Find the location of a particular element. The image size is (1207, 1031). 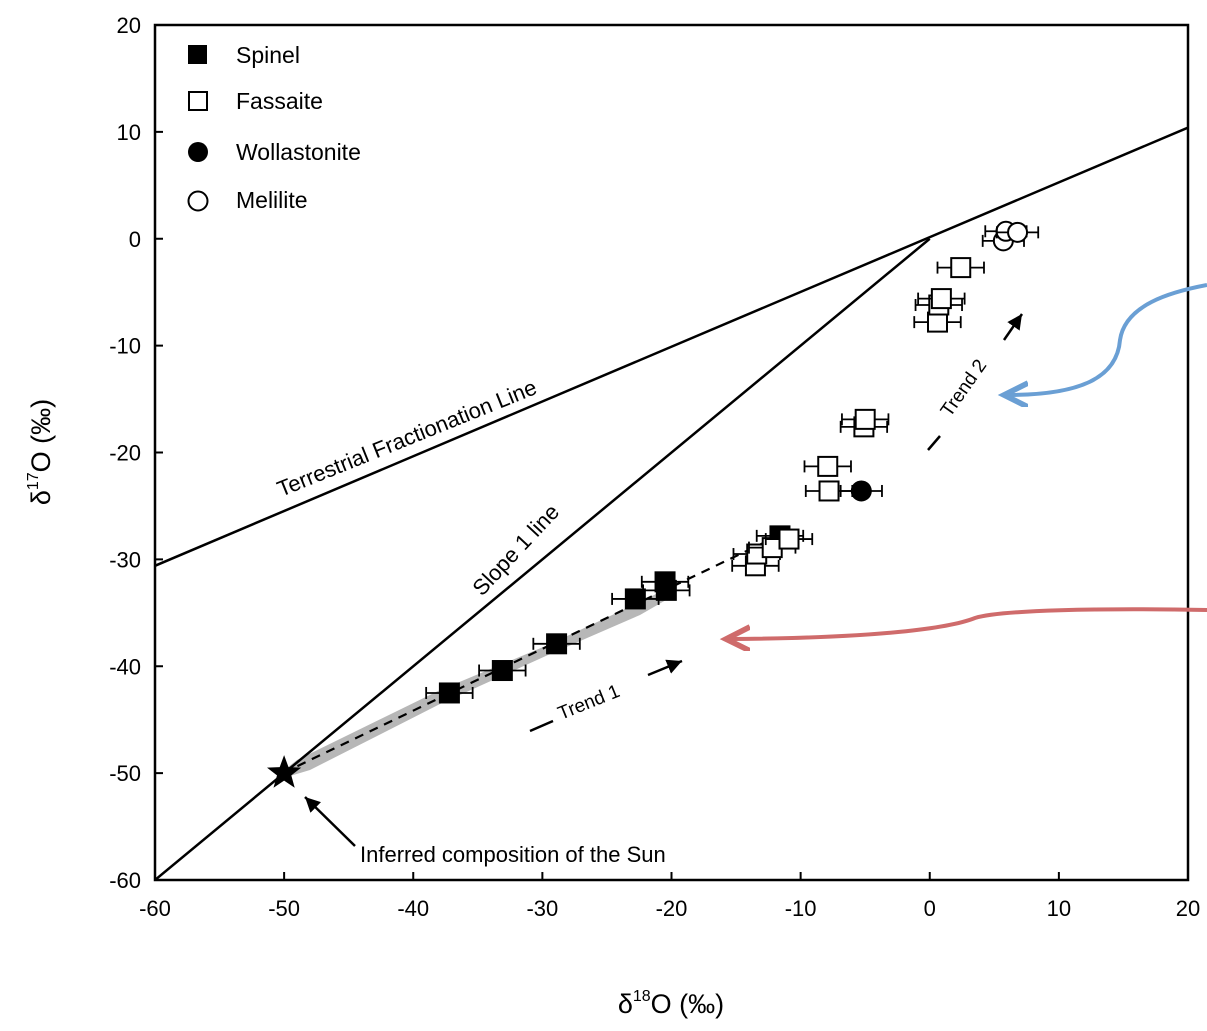

legend-marker-melilite is located at coordinates (198, 201).